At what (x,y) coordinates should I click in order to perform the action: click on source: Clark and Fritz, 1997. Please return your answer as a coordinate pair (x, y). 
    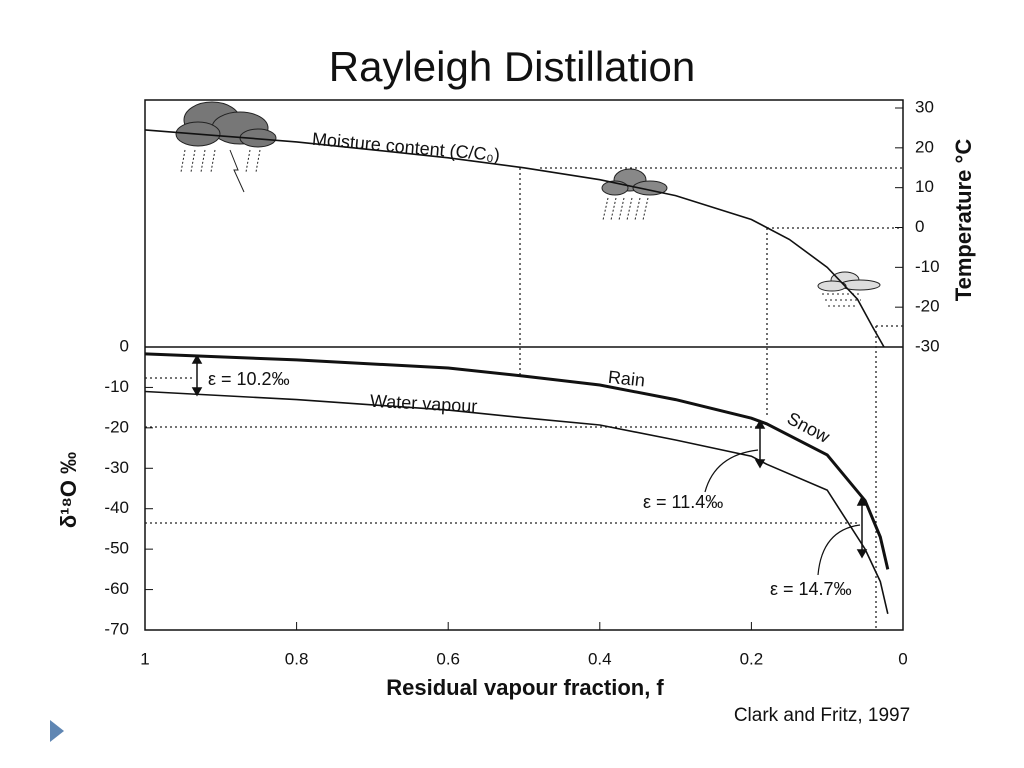
    Looking at the image, I should click on (822, 715).